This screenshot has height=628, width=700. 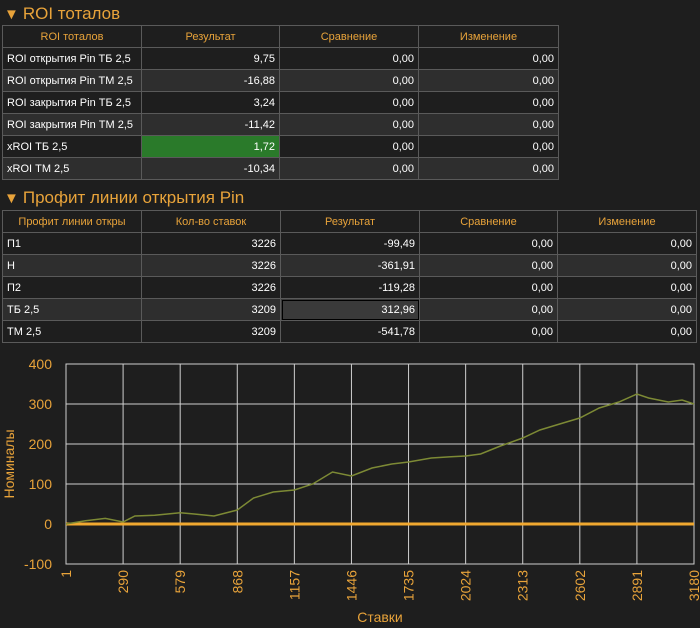 I want to click on table-row: xROI ТМ 2,5 -10,34 0,00 0,00, so click(x=280, y=168).